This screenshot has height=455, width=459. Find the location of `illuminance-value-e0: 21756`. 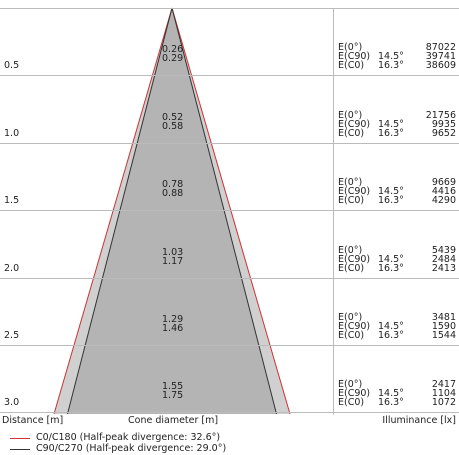

illuminance-value-e0: 21756 is located at coordinates (440, 115).